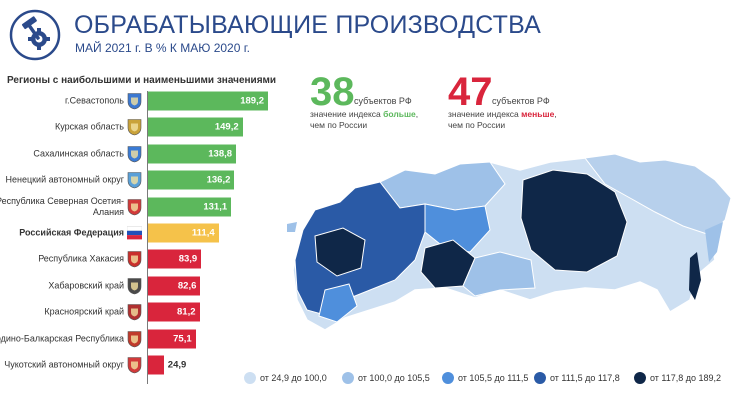 The height and width of the screenshot is (400, 736). Describe the element at coordinates (399, 114) in the screenshot. I see `stat-more-desc-emph: больше` at that location.